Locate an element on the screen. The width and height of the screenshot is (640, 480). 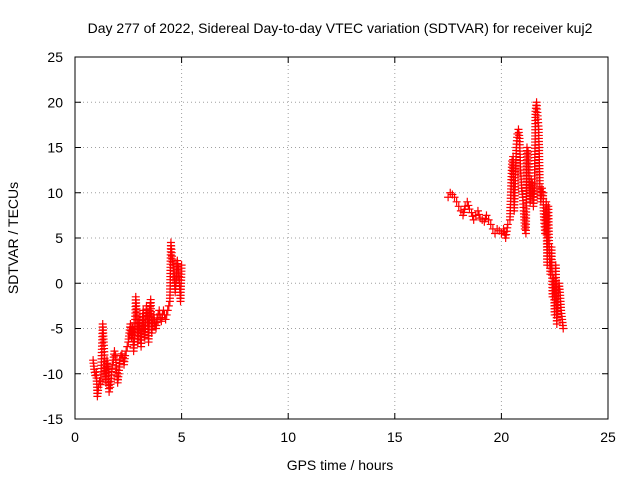
x-tick-label: 25 is located at coordinates (608, 437).